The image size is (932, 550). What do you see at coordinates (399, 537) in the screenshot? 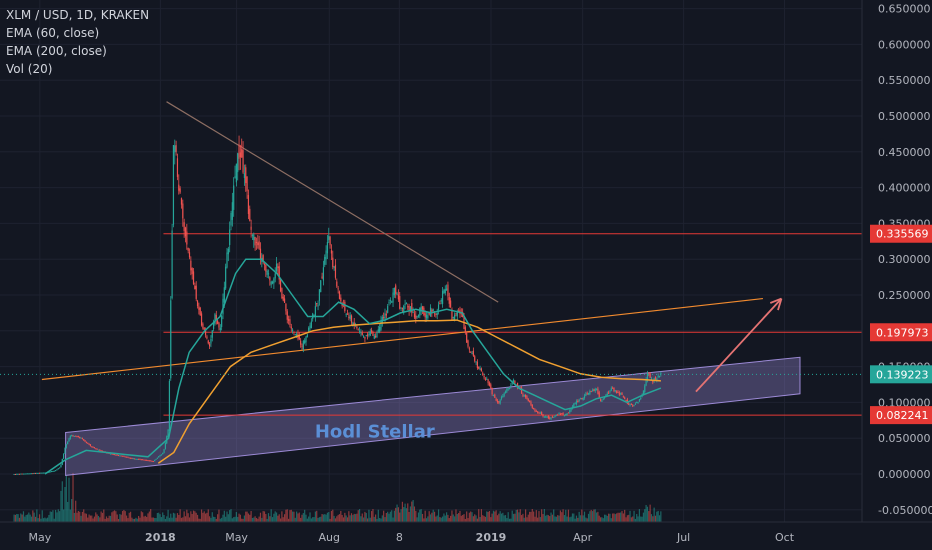
I see `time-tick-label: 8` at bounding box center [399, 537].